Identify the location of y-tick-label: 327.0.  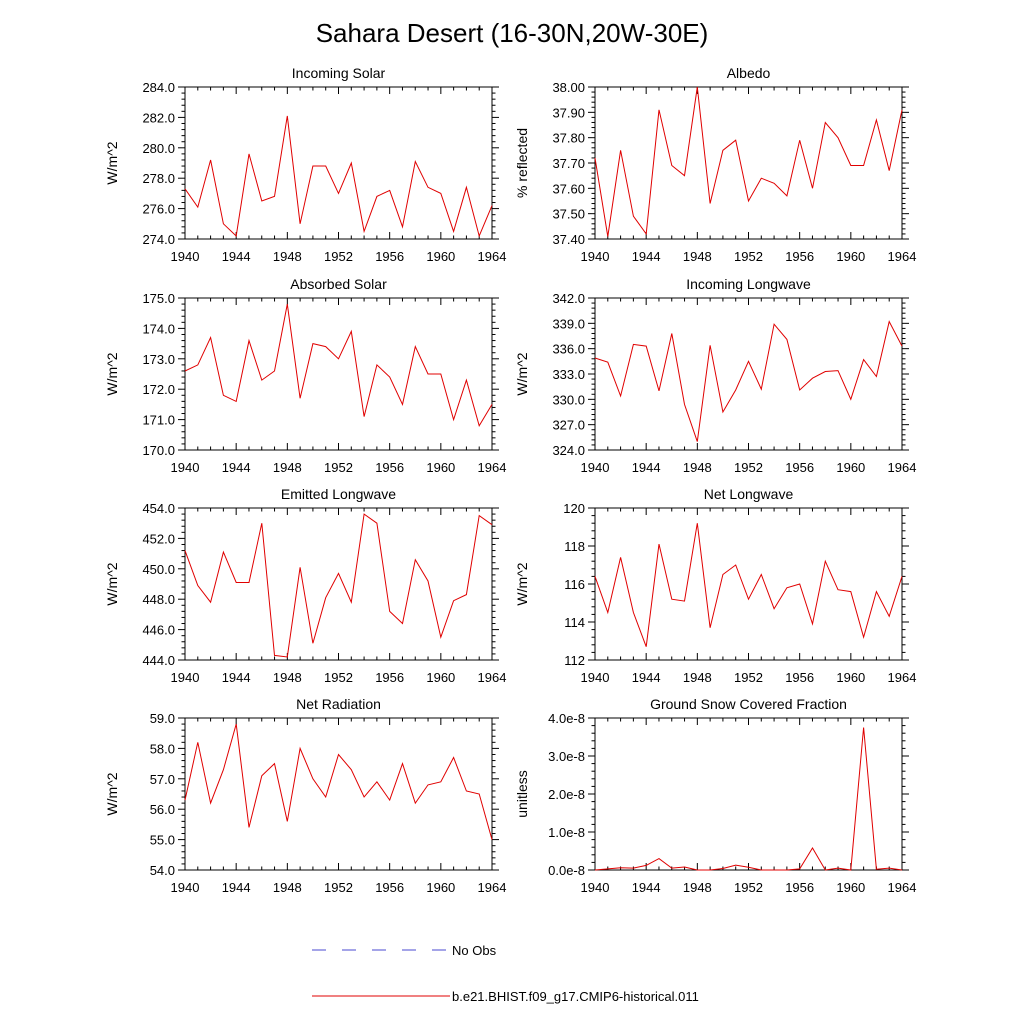
(568, 425).